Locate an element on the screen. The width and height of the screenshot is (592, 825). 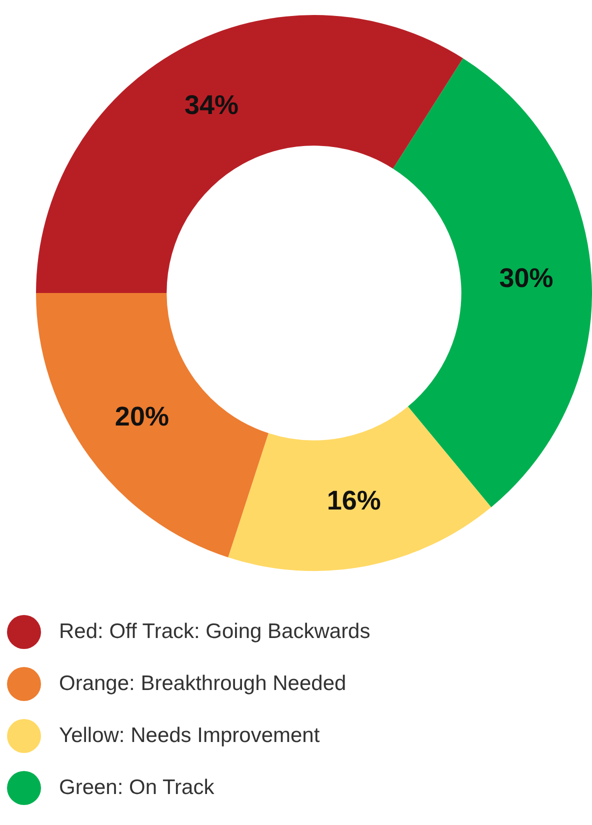
data-label: 30% is located at coordinates (526, 278).